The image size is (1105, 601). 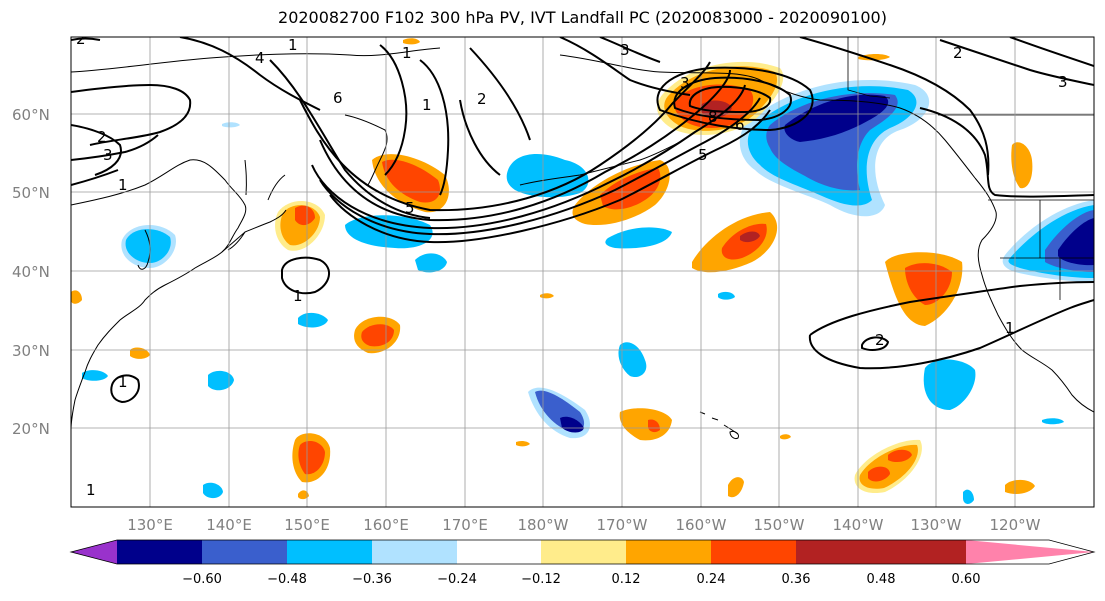 What do you see at coordinates (572, 424) in the screenshot?
I see `pv-low-south-a-core` at bounding box center [572, 424].